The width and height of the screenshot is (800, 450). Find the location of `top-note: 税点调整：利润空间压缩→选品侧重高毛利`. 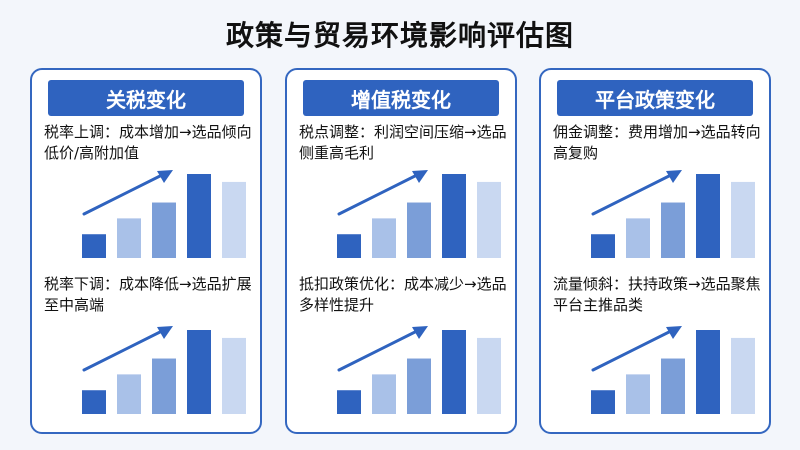

top-note: 税点调整：利润空间压缩→选品侧重高毛利 is located at coordinates (403, 142).